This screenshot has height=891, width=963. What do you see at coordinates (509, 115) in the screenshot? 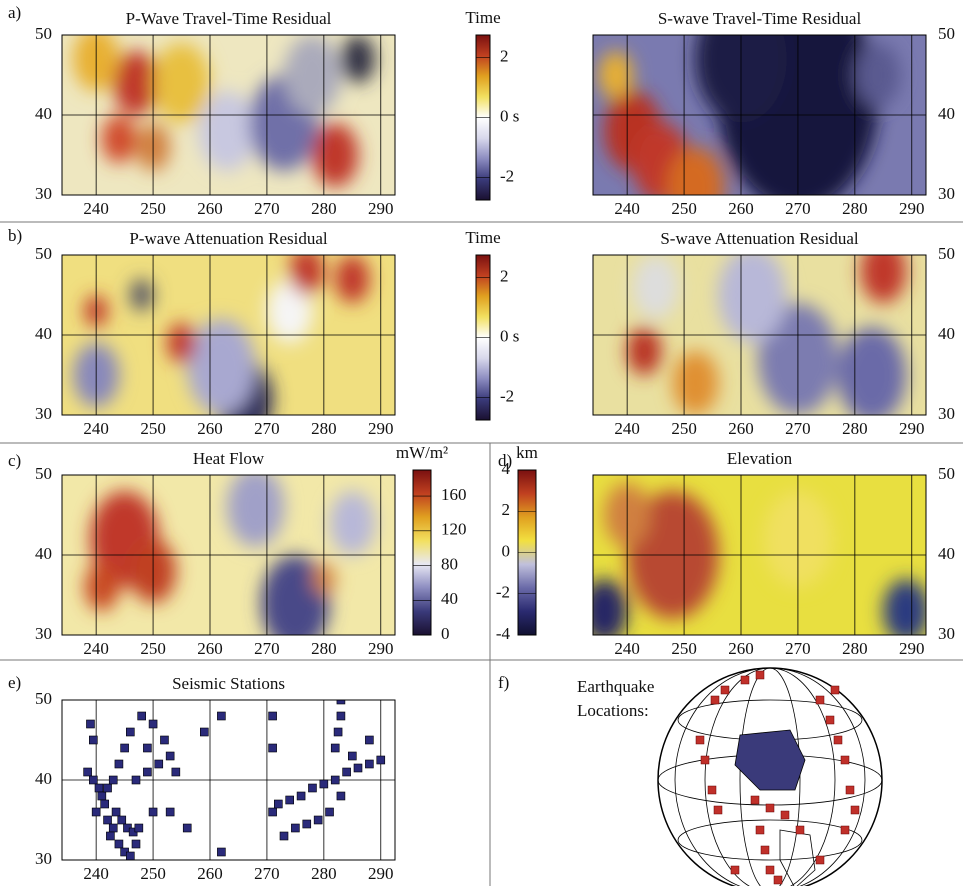
I see `colorbar-tick-label: 0 s` at bounding box center [509, 115].